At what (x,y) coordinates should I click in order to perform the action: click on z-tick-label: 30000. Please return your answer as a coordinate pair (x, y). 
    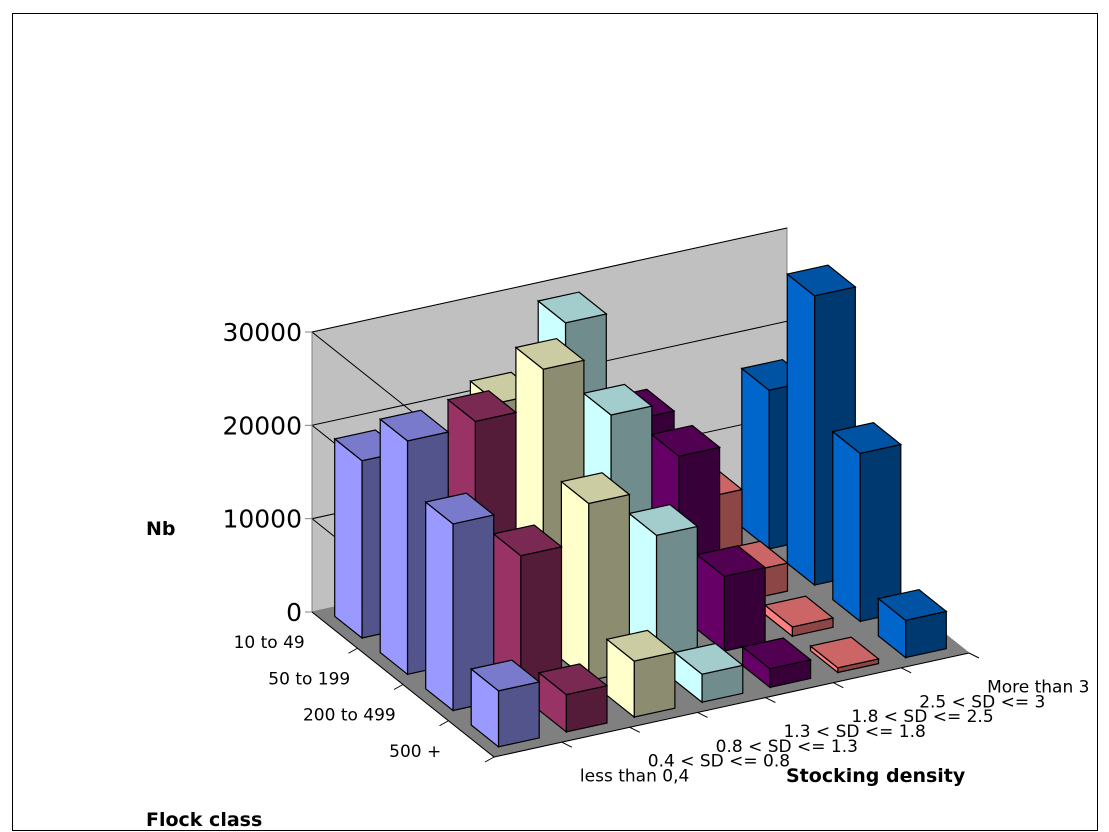
    Looking at the image, I should click on (262, 332).